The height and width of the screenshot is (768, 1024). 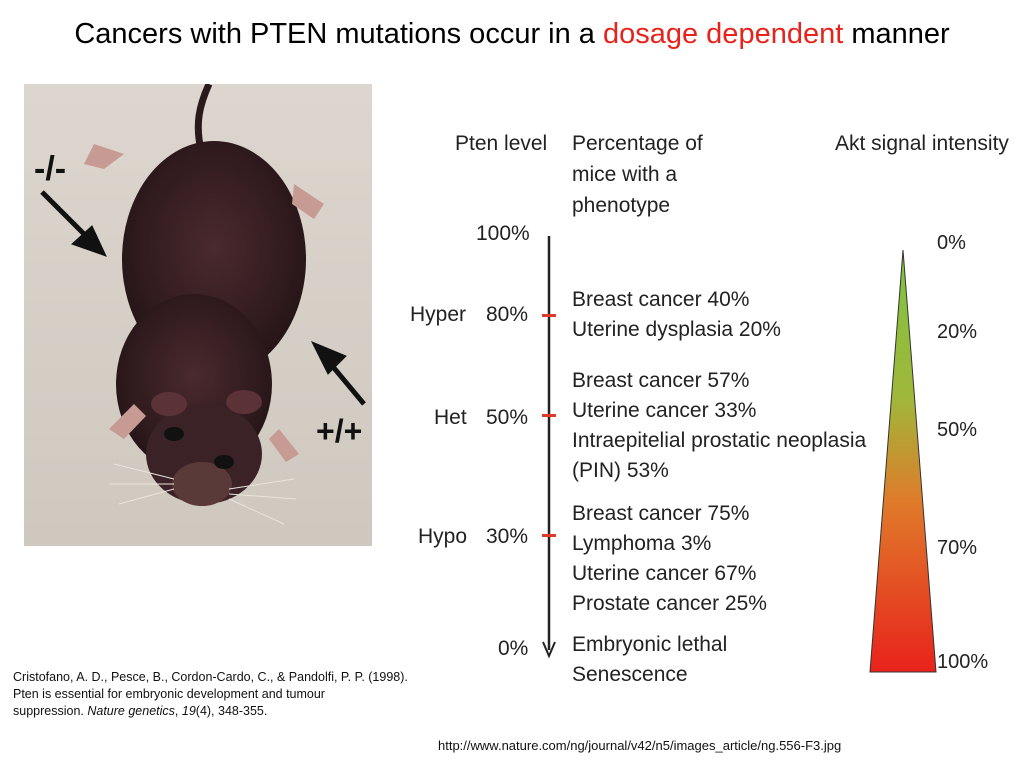 What do you see at coordinates (507, 536) in the screenshot?
I see `level-pct-30: 30%` at bounding box center [507, 536].